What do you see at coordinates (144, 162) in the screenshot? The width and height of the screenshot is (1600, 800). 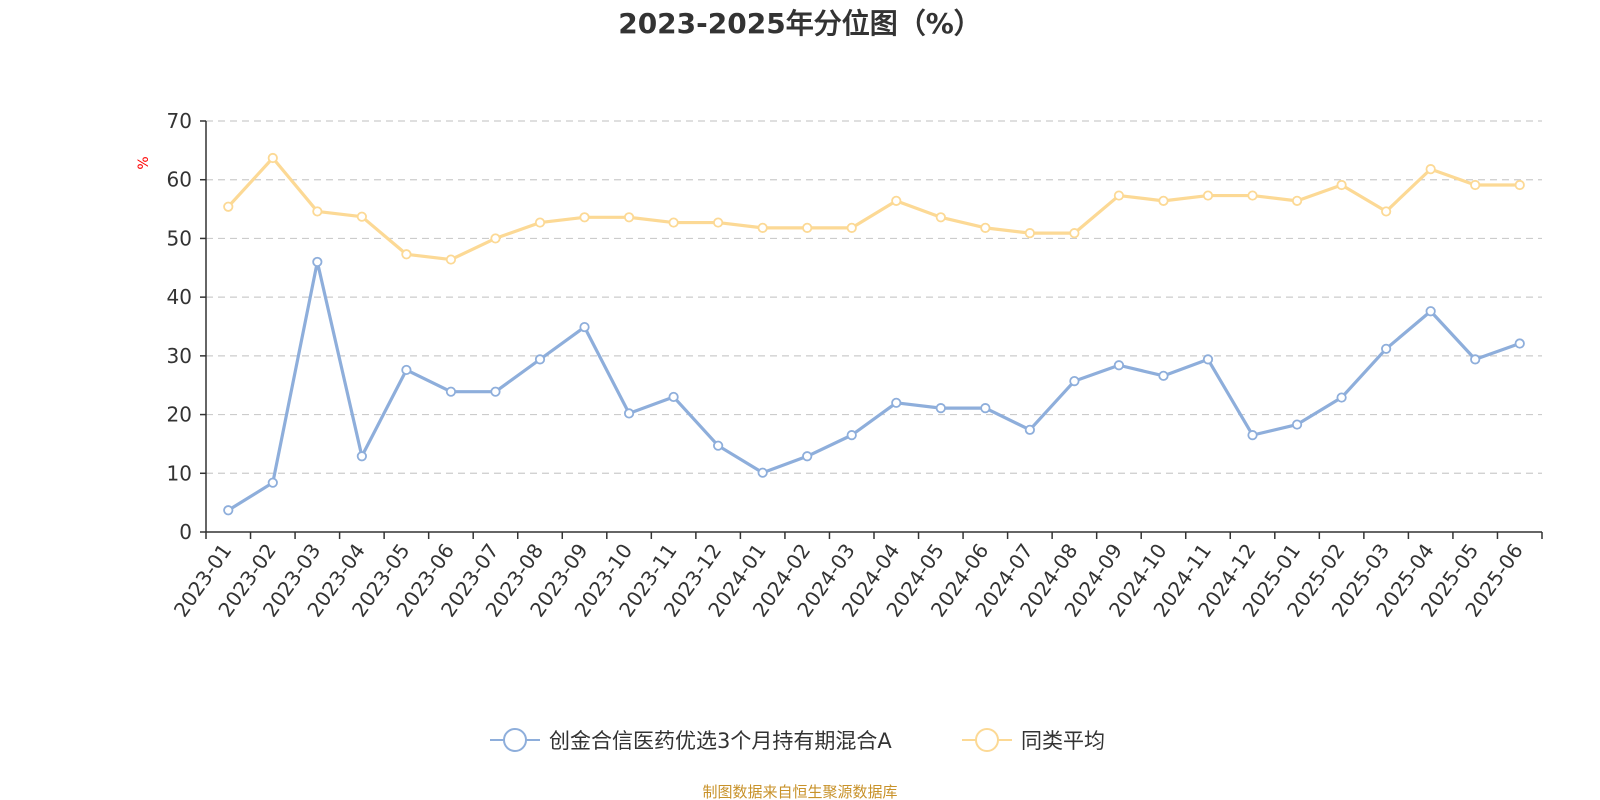 I see `y-axis-label: %` at bounding box center [144, 162].